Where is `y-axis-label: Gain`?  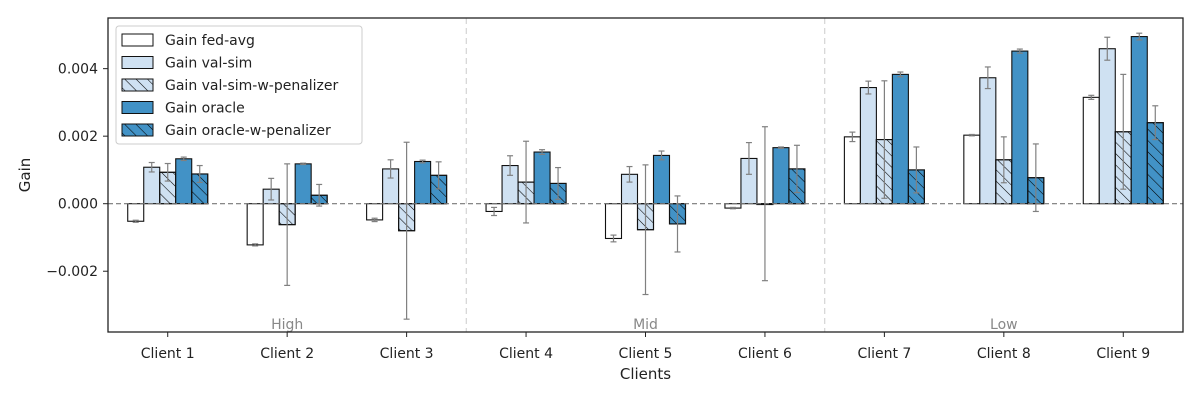
y-axis-label: Gain is located at coordinates (25, 175).